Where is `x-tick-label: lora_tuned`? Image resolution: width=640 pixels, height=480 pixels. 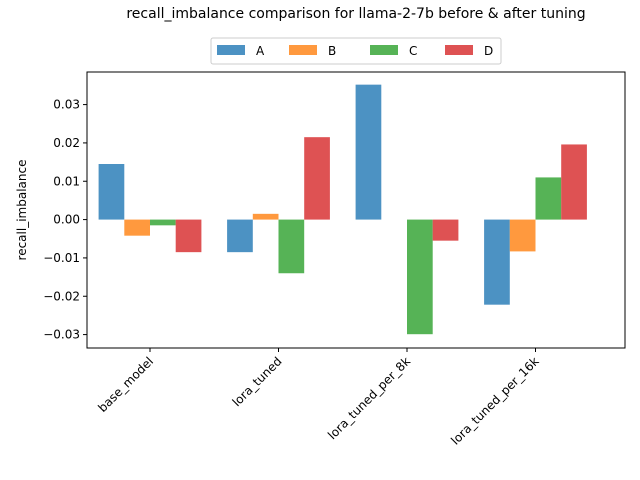
x-tick-label: lora_tuned is located at coordinates (257, 381).